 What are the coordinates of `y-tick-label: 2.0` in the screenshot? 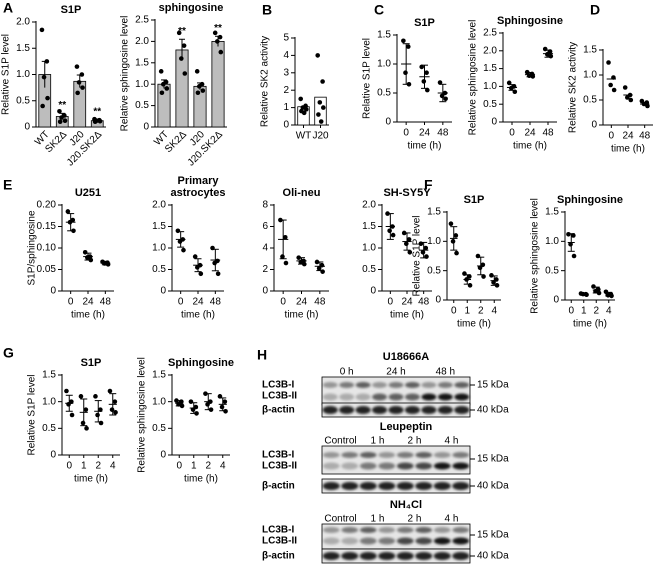 It's located at (490, 50).